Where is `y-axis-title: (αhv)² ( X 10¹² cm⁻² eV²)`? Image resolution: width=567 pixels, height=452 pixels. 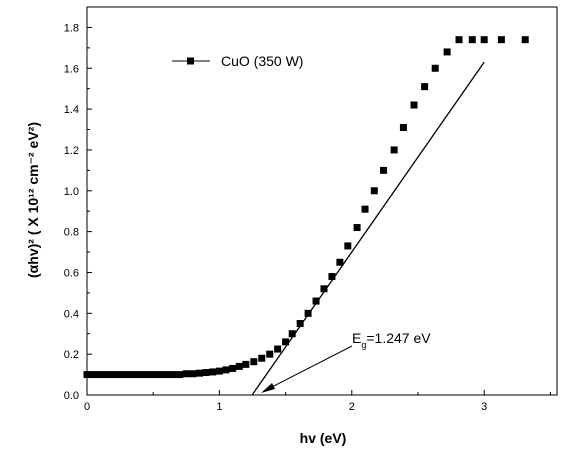 y-axis-title: (αhv)² ( X 10¹² cm⁻² eV²) is located at coordinates (33, 200).